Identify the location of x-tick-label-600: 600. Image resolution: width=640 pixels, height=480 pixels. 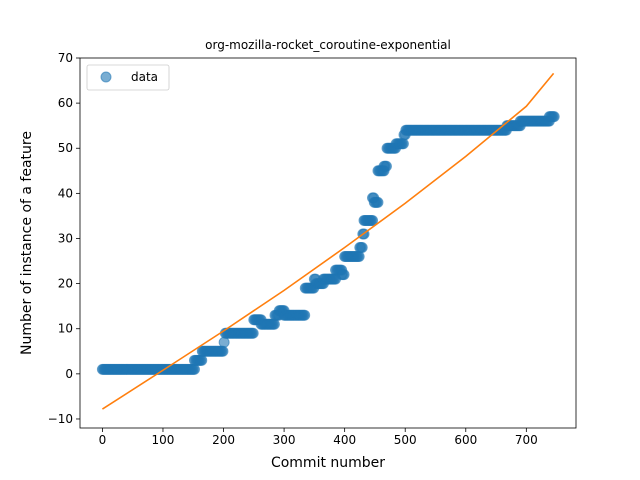
(465, 440).